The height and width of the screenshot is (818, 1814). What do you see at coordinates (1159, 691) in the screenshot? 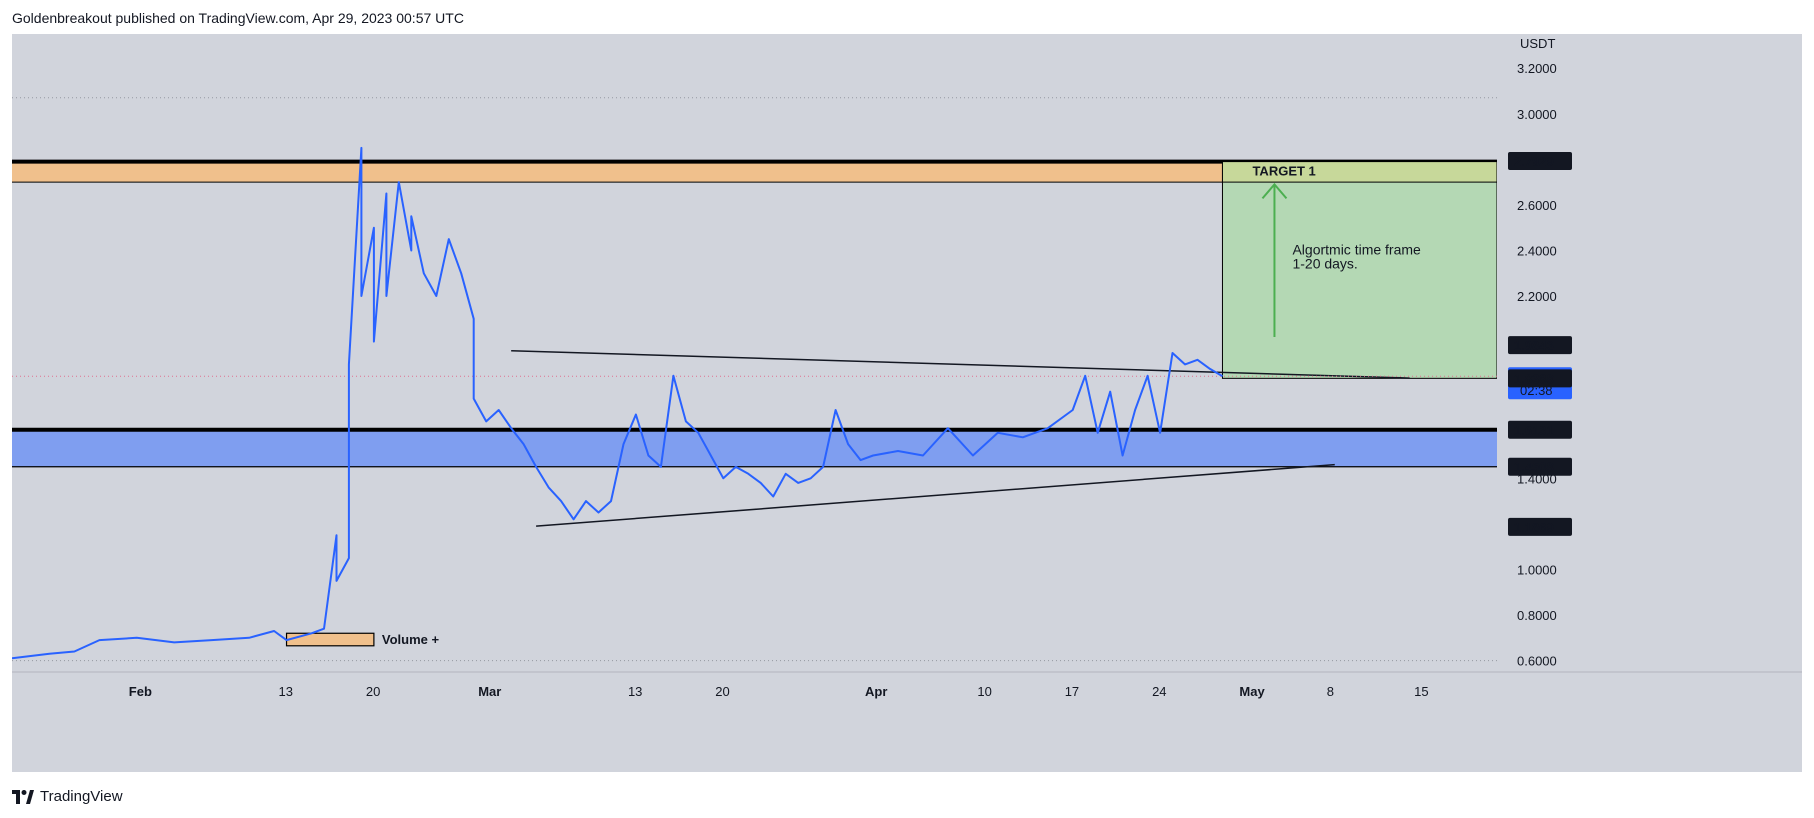
I see `x-tick-label: 24` at bounding box center [1159, 691].